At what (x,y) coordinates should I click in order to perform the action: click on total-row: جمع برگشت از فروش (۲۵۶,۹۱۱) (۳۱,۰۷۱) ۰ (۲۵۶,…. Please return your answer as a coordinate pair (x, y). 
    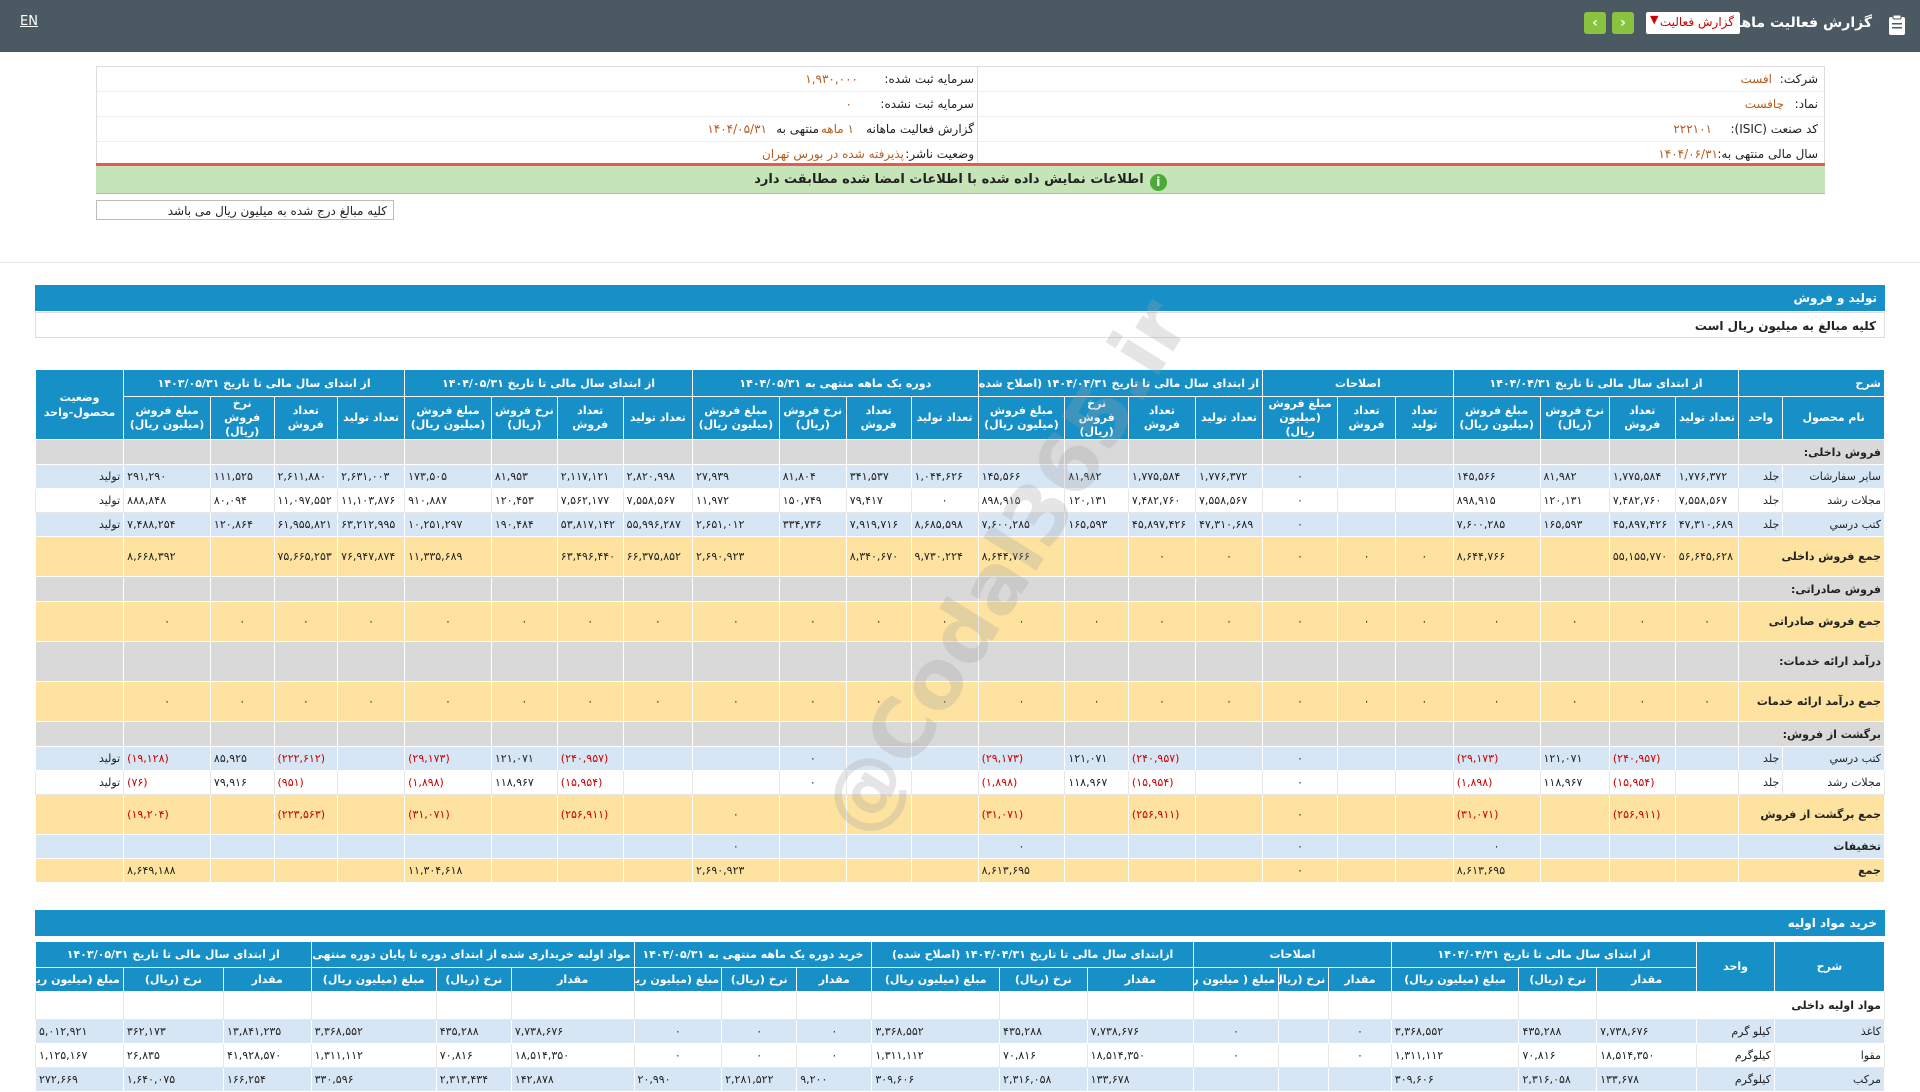
    Looking at the image, I should click on (959, 814).